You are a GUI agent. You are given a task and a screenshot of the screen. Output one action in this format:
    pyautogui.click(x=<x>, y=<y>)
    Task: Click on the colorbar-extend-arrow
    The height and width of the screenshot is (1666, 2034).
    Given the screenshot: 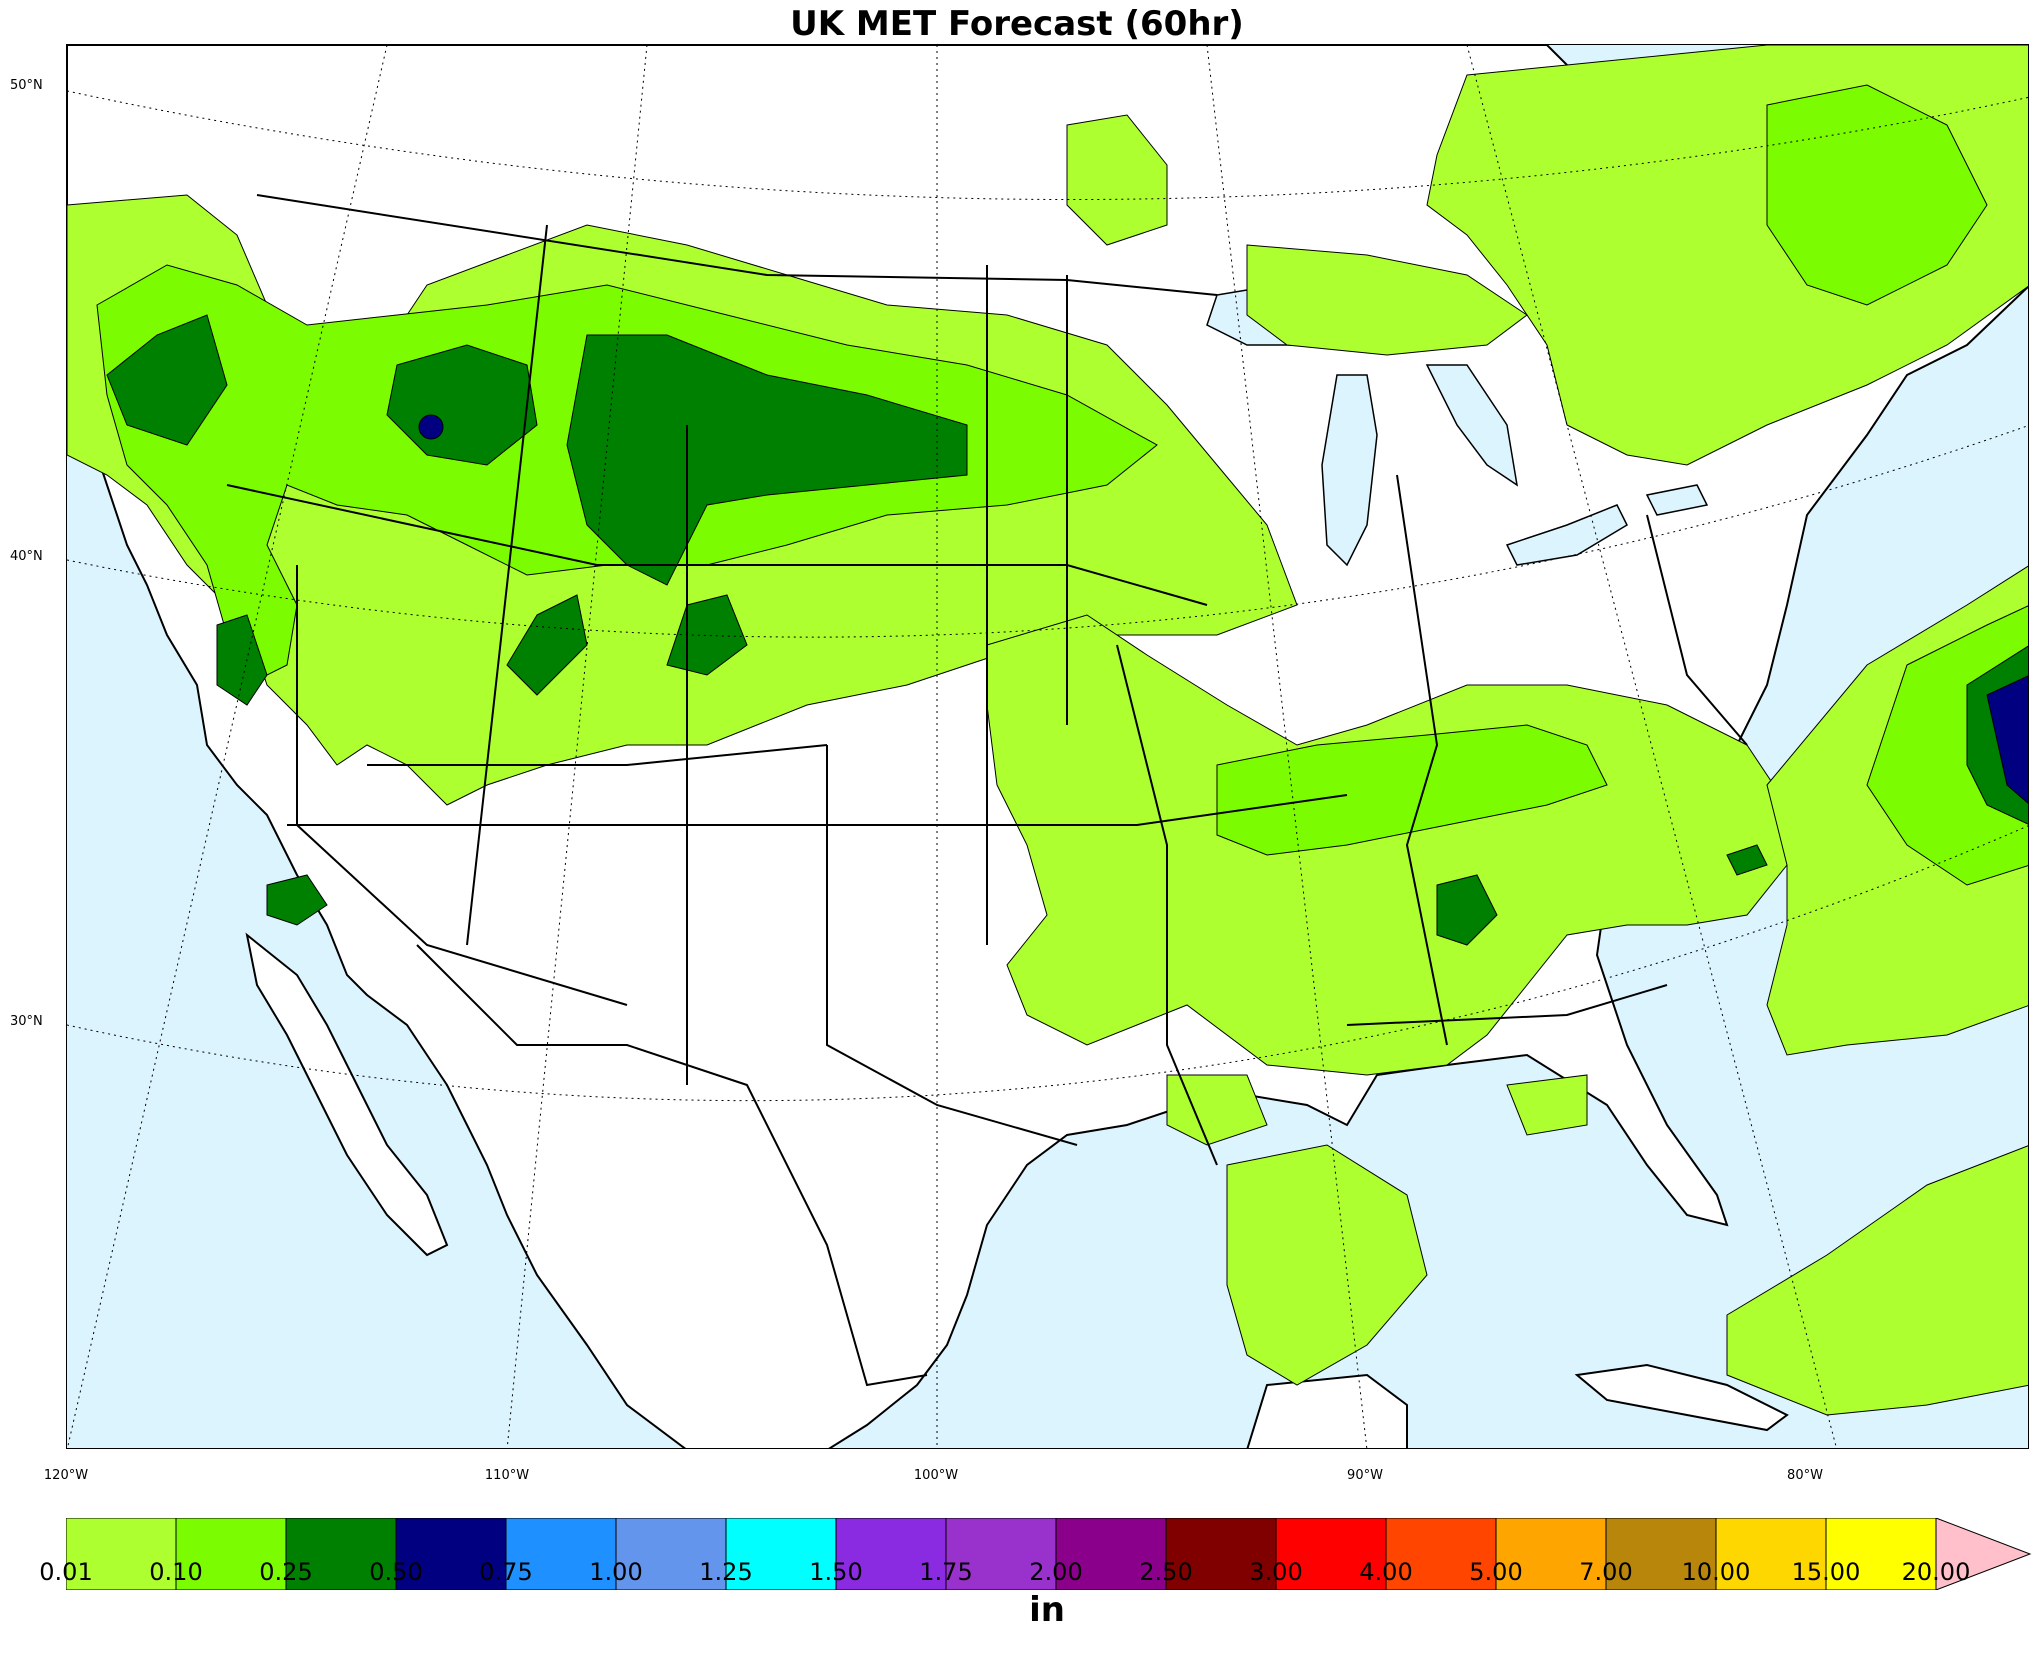 What is the action you would take?
    pyautogui.click(x=1983, y=1554)
    